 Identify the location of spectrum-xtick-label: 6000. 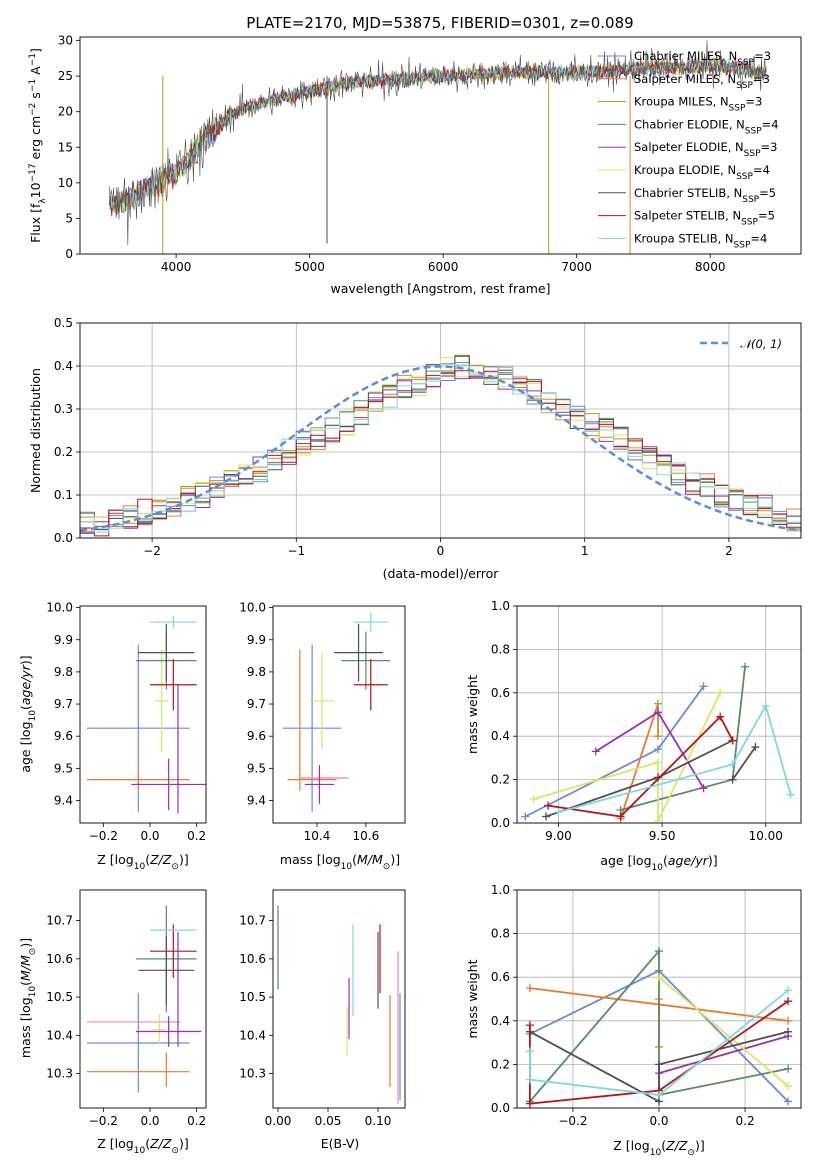
(443, 267).